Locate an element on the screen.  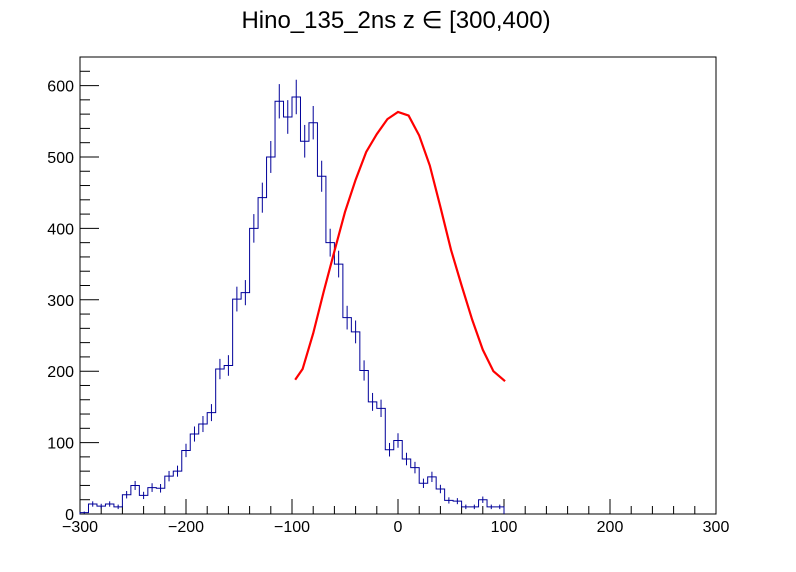
y-tick-label: 600 is located at coordinates (60, 87).